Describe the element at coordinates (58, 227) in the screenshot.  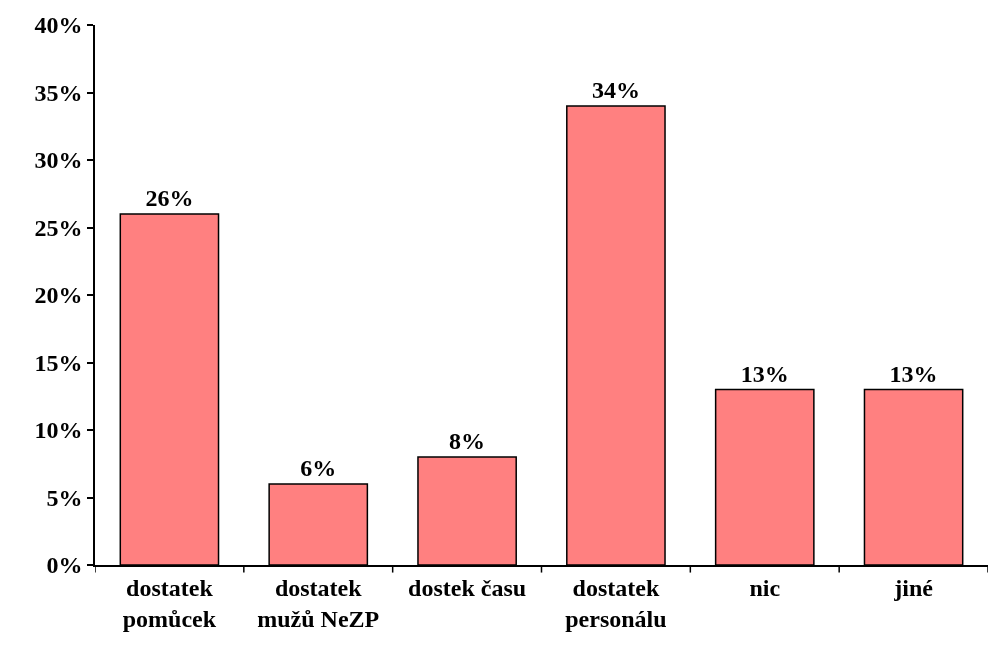
I see `y-tick-label: 25%` at that location.